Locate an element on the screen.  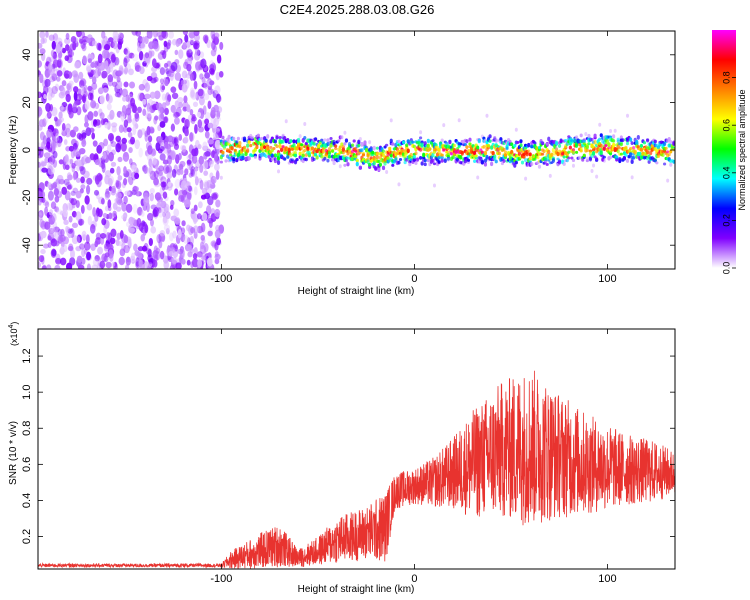
spectrogram-y-tick-label: 40 is located at coordinates (27, 55).